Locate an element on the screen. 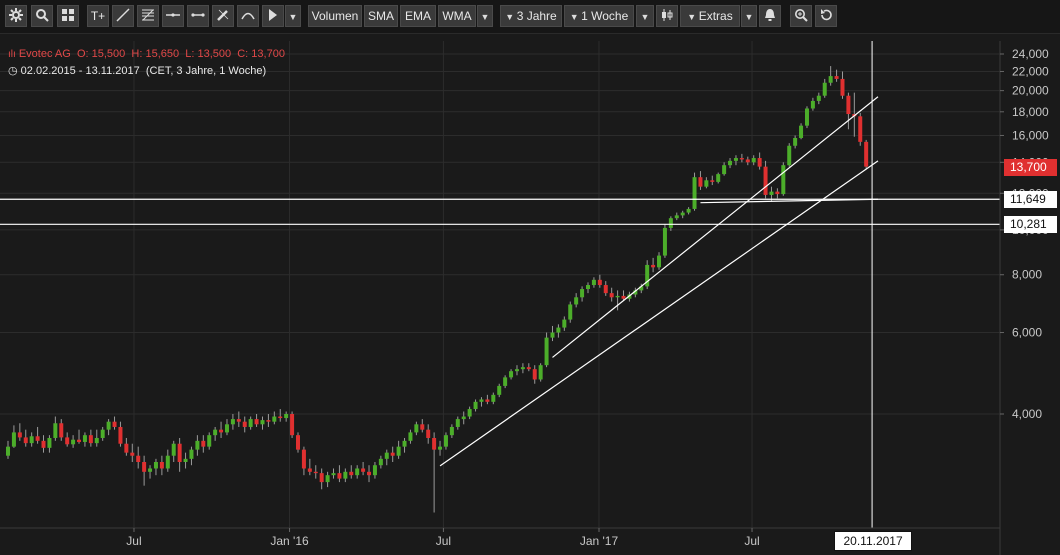 Image resolution: width=1060 pixels, height=555 pixels. fibonacci-tool-button is located at coordinates (148, 16).